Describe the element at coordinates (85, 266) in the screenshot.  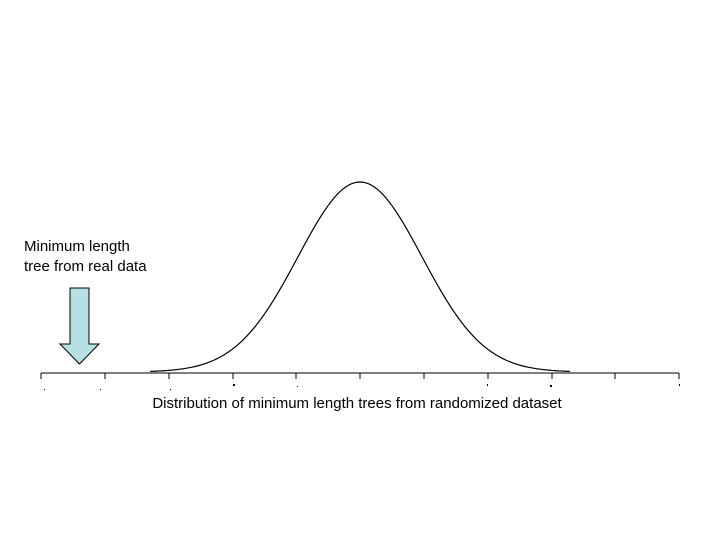
I see `annotation-line-2: tree from real data` at that location.